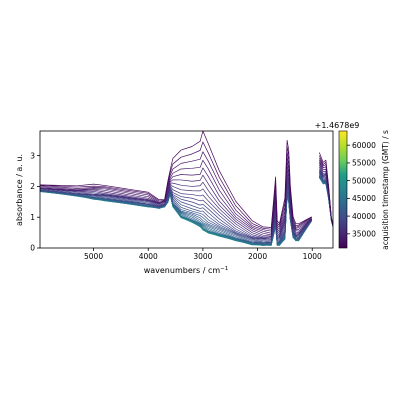 The image size is (400, 404). What do you see at coordinates (93, 256) in the screenshot?
I see `x-tick-label: 5000` at bounding box center [93, 256].